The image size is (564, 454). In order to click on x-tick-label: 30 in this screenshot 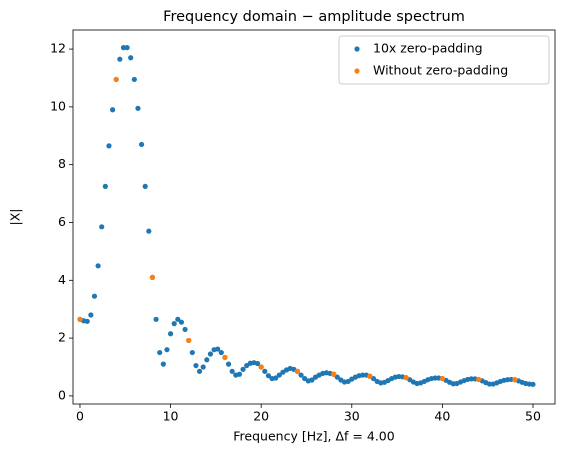, I will do `click(352, 416)`.